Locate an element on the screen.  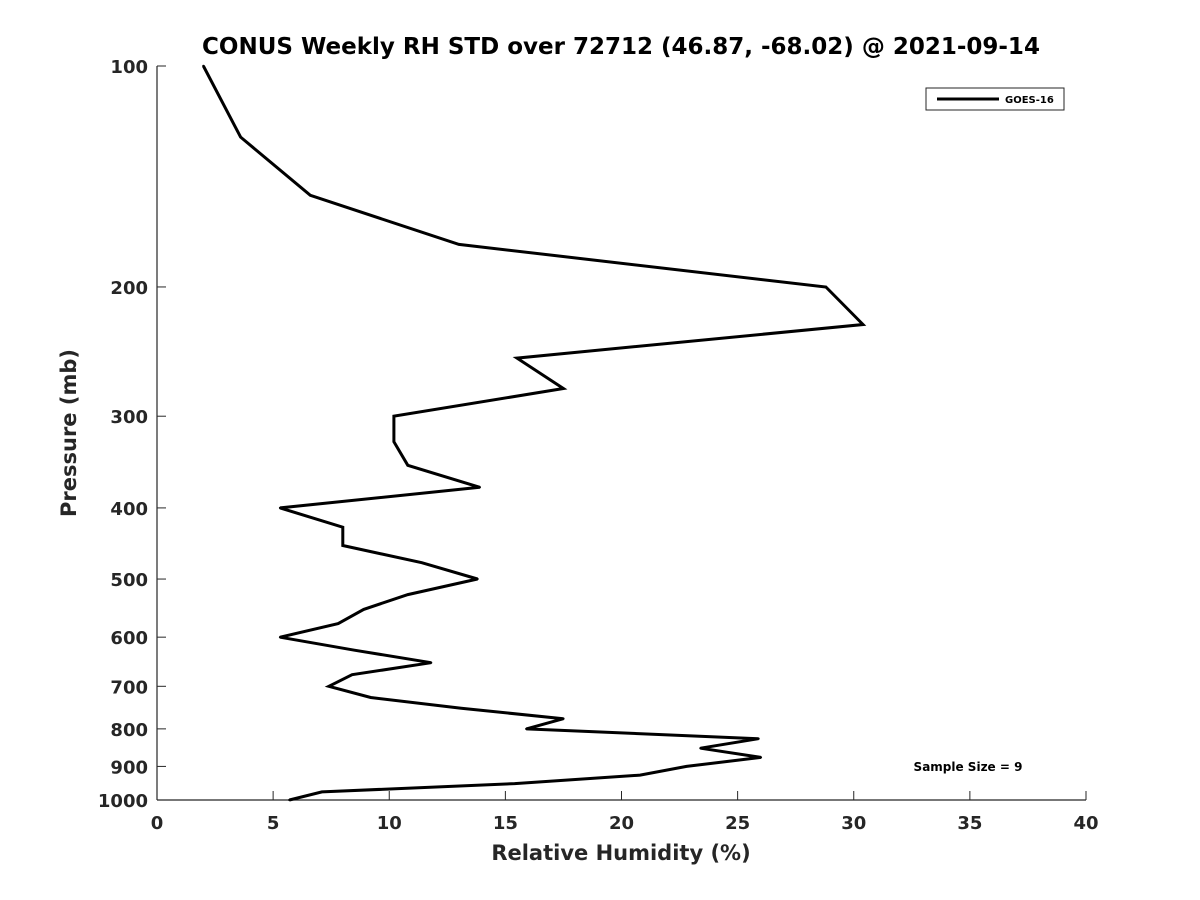
y-tick-label: 1000 is located at coordinates (123, 801).